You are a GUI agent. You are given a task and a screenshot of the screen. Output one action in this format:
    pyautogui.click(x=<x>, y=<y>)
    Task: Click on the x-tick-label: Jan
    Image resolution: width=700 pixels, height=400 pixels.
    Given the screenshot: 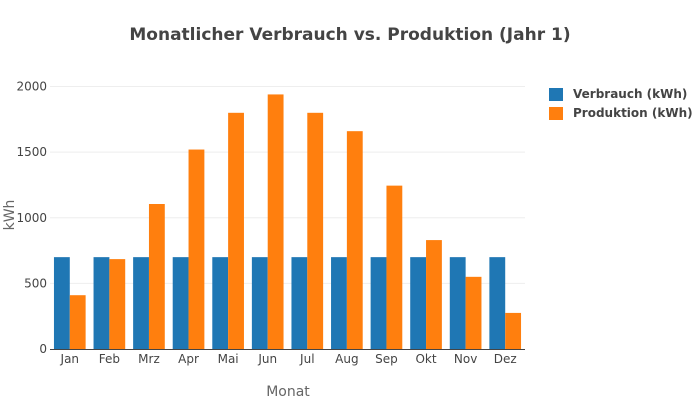 What is the action you would take?
    pyautogui.click(x=70, y=359)
    